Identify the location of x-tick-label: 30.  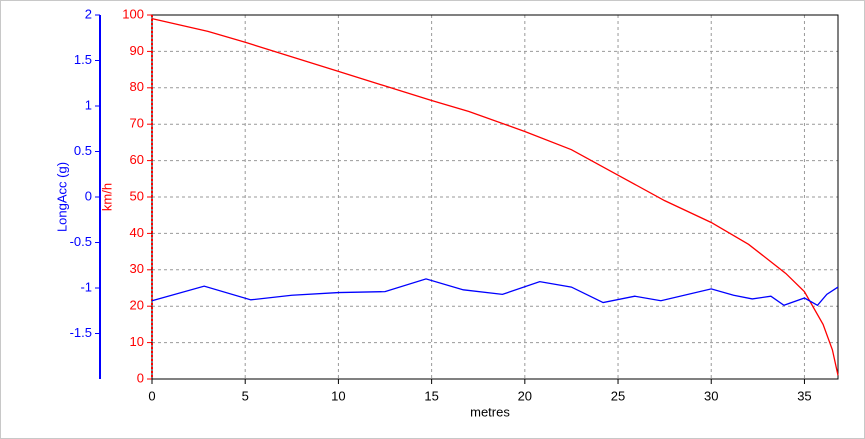
(711, 395).